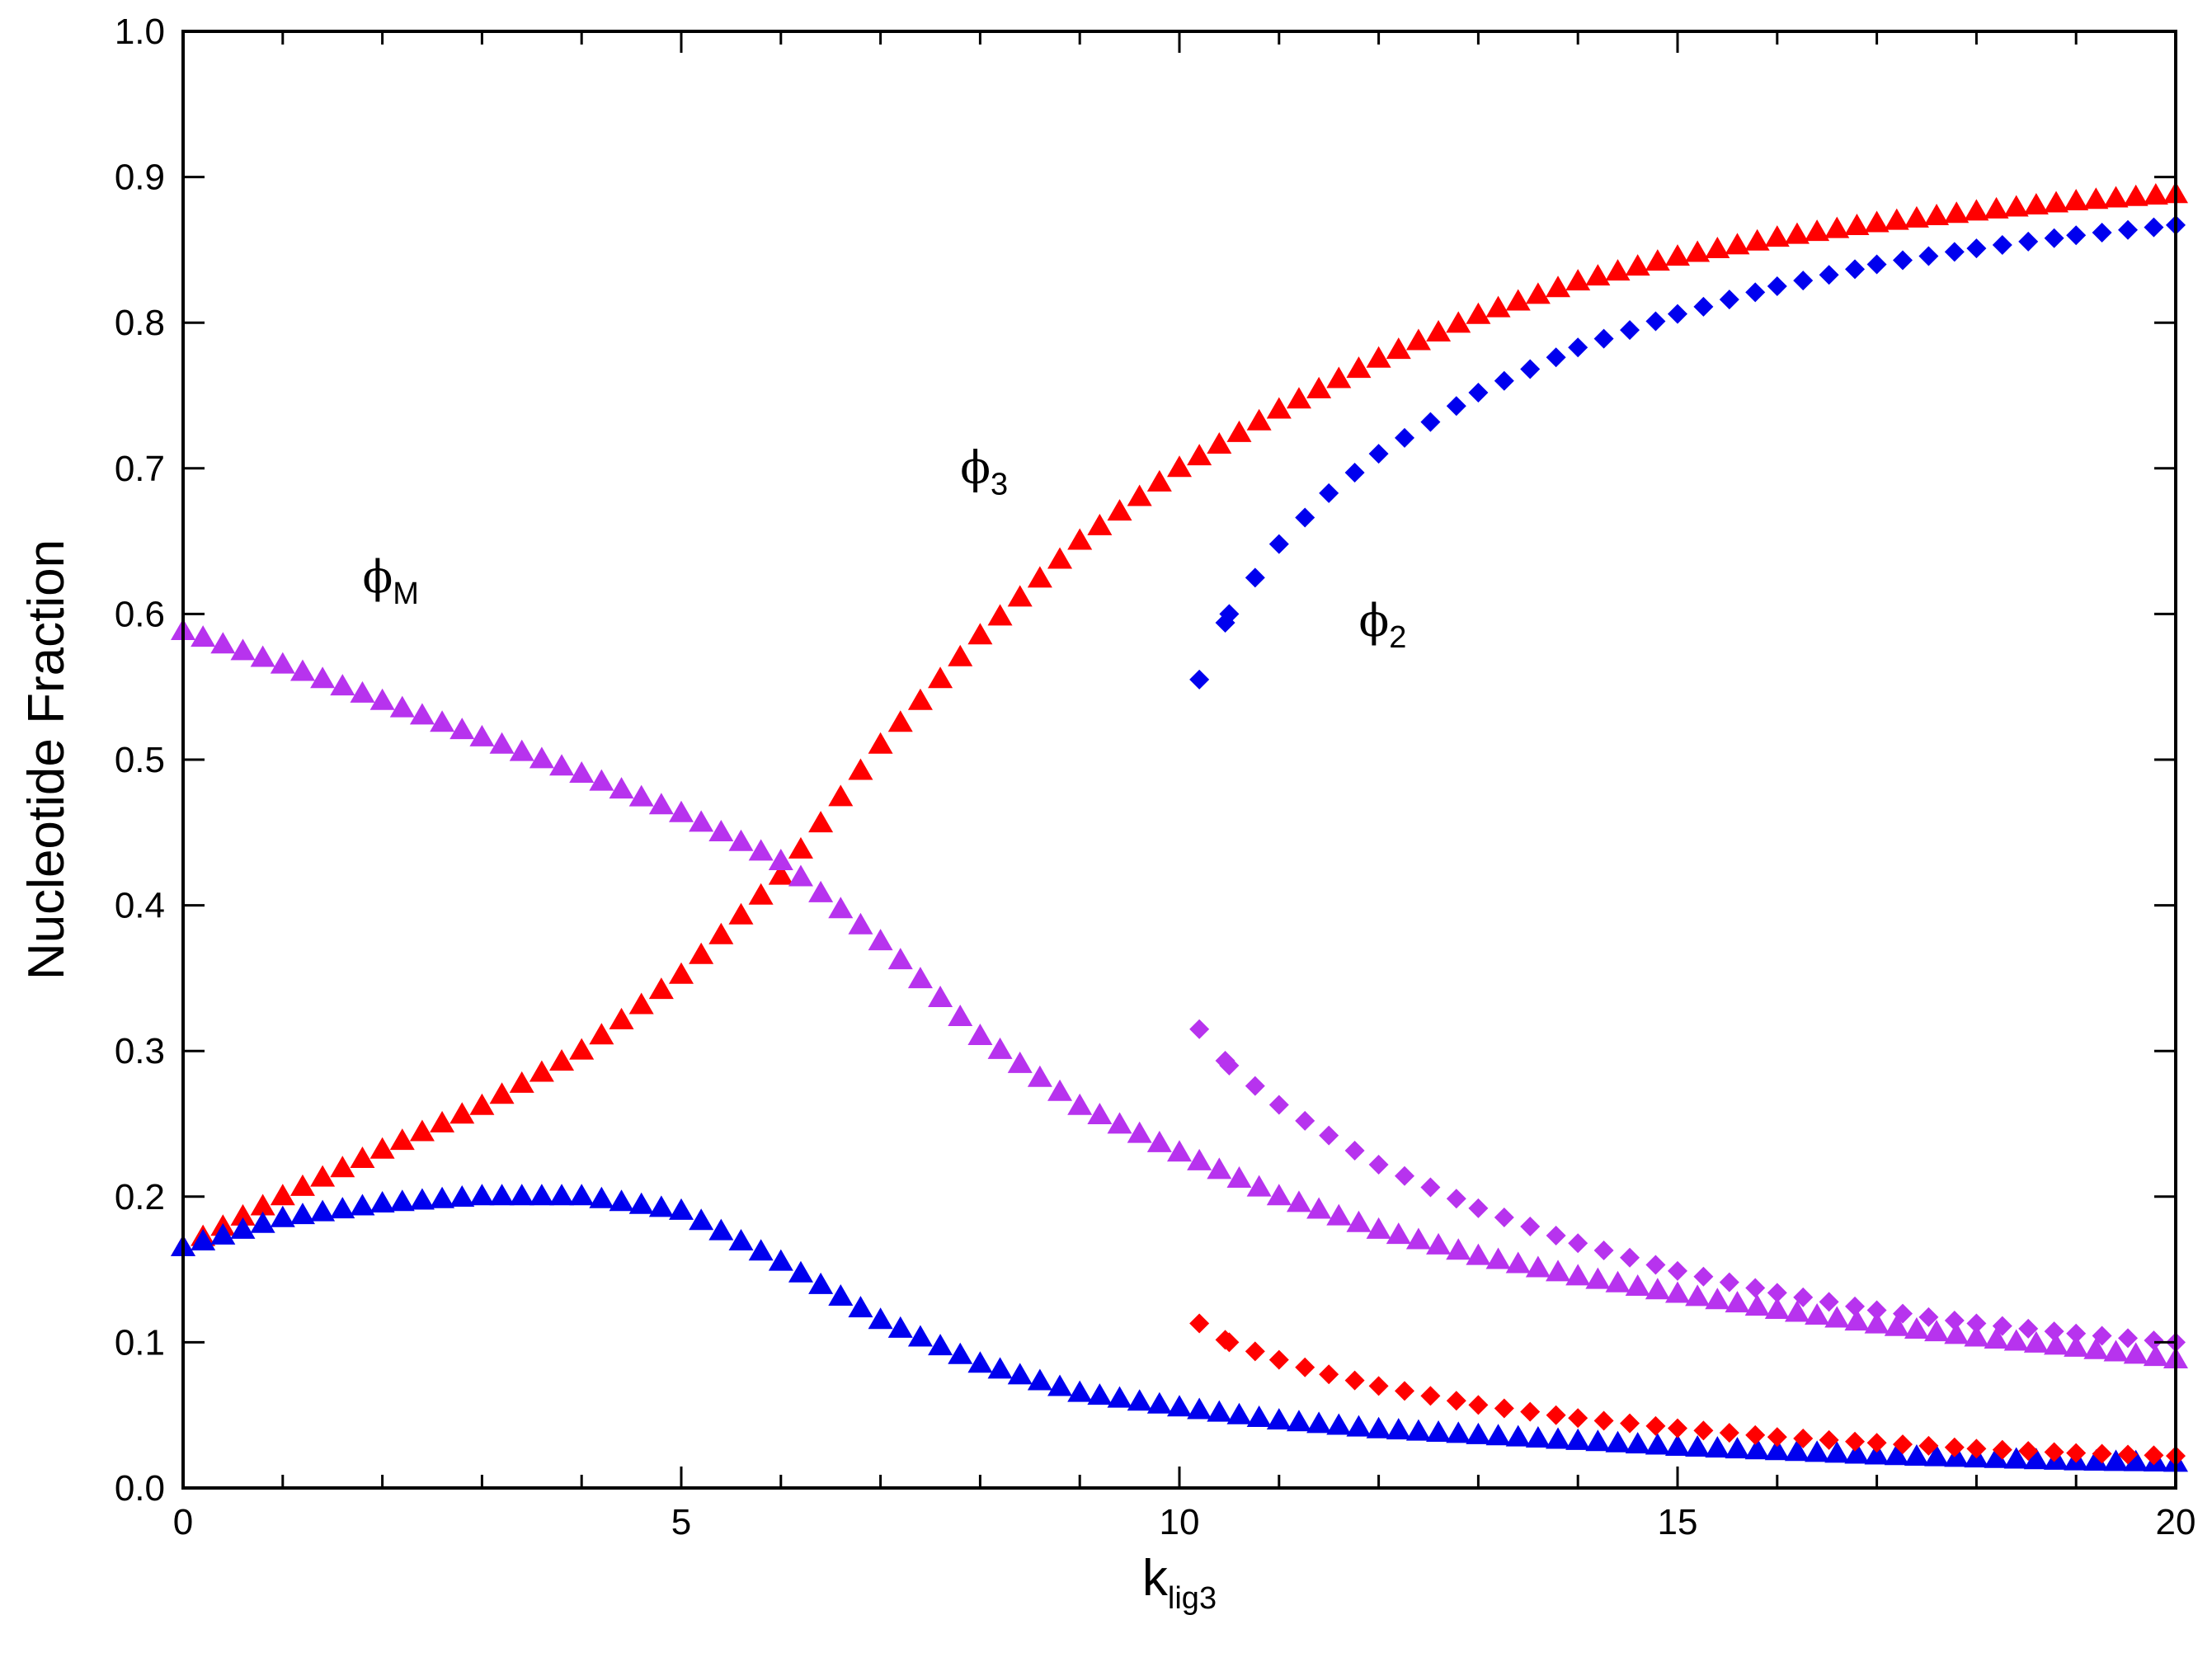 This screenshot has width=2212, height=1662. I want to click on series-annotation: ϕM, so click(390, 581).